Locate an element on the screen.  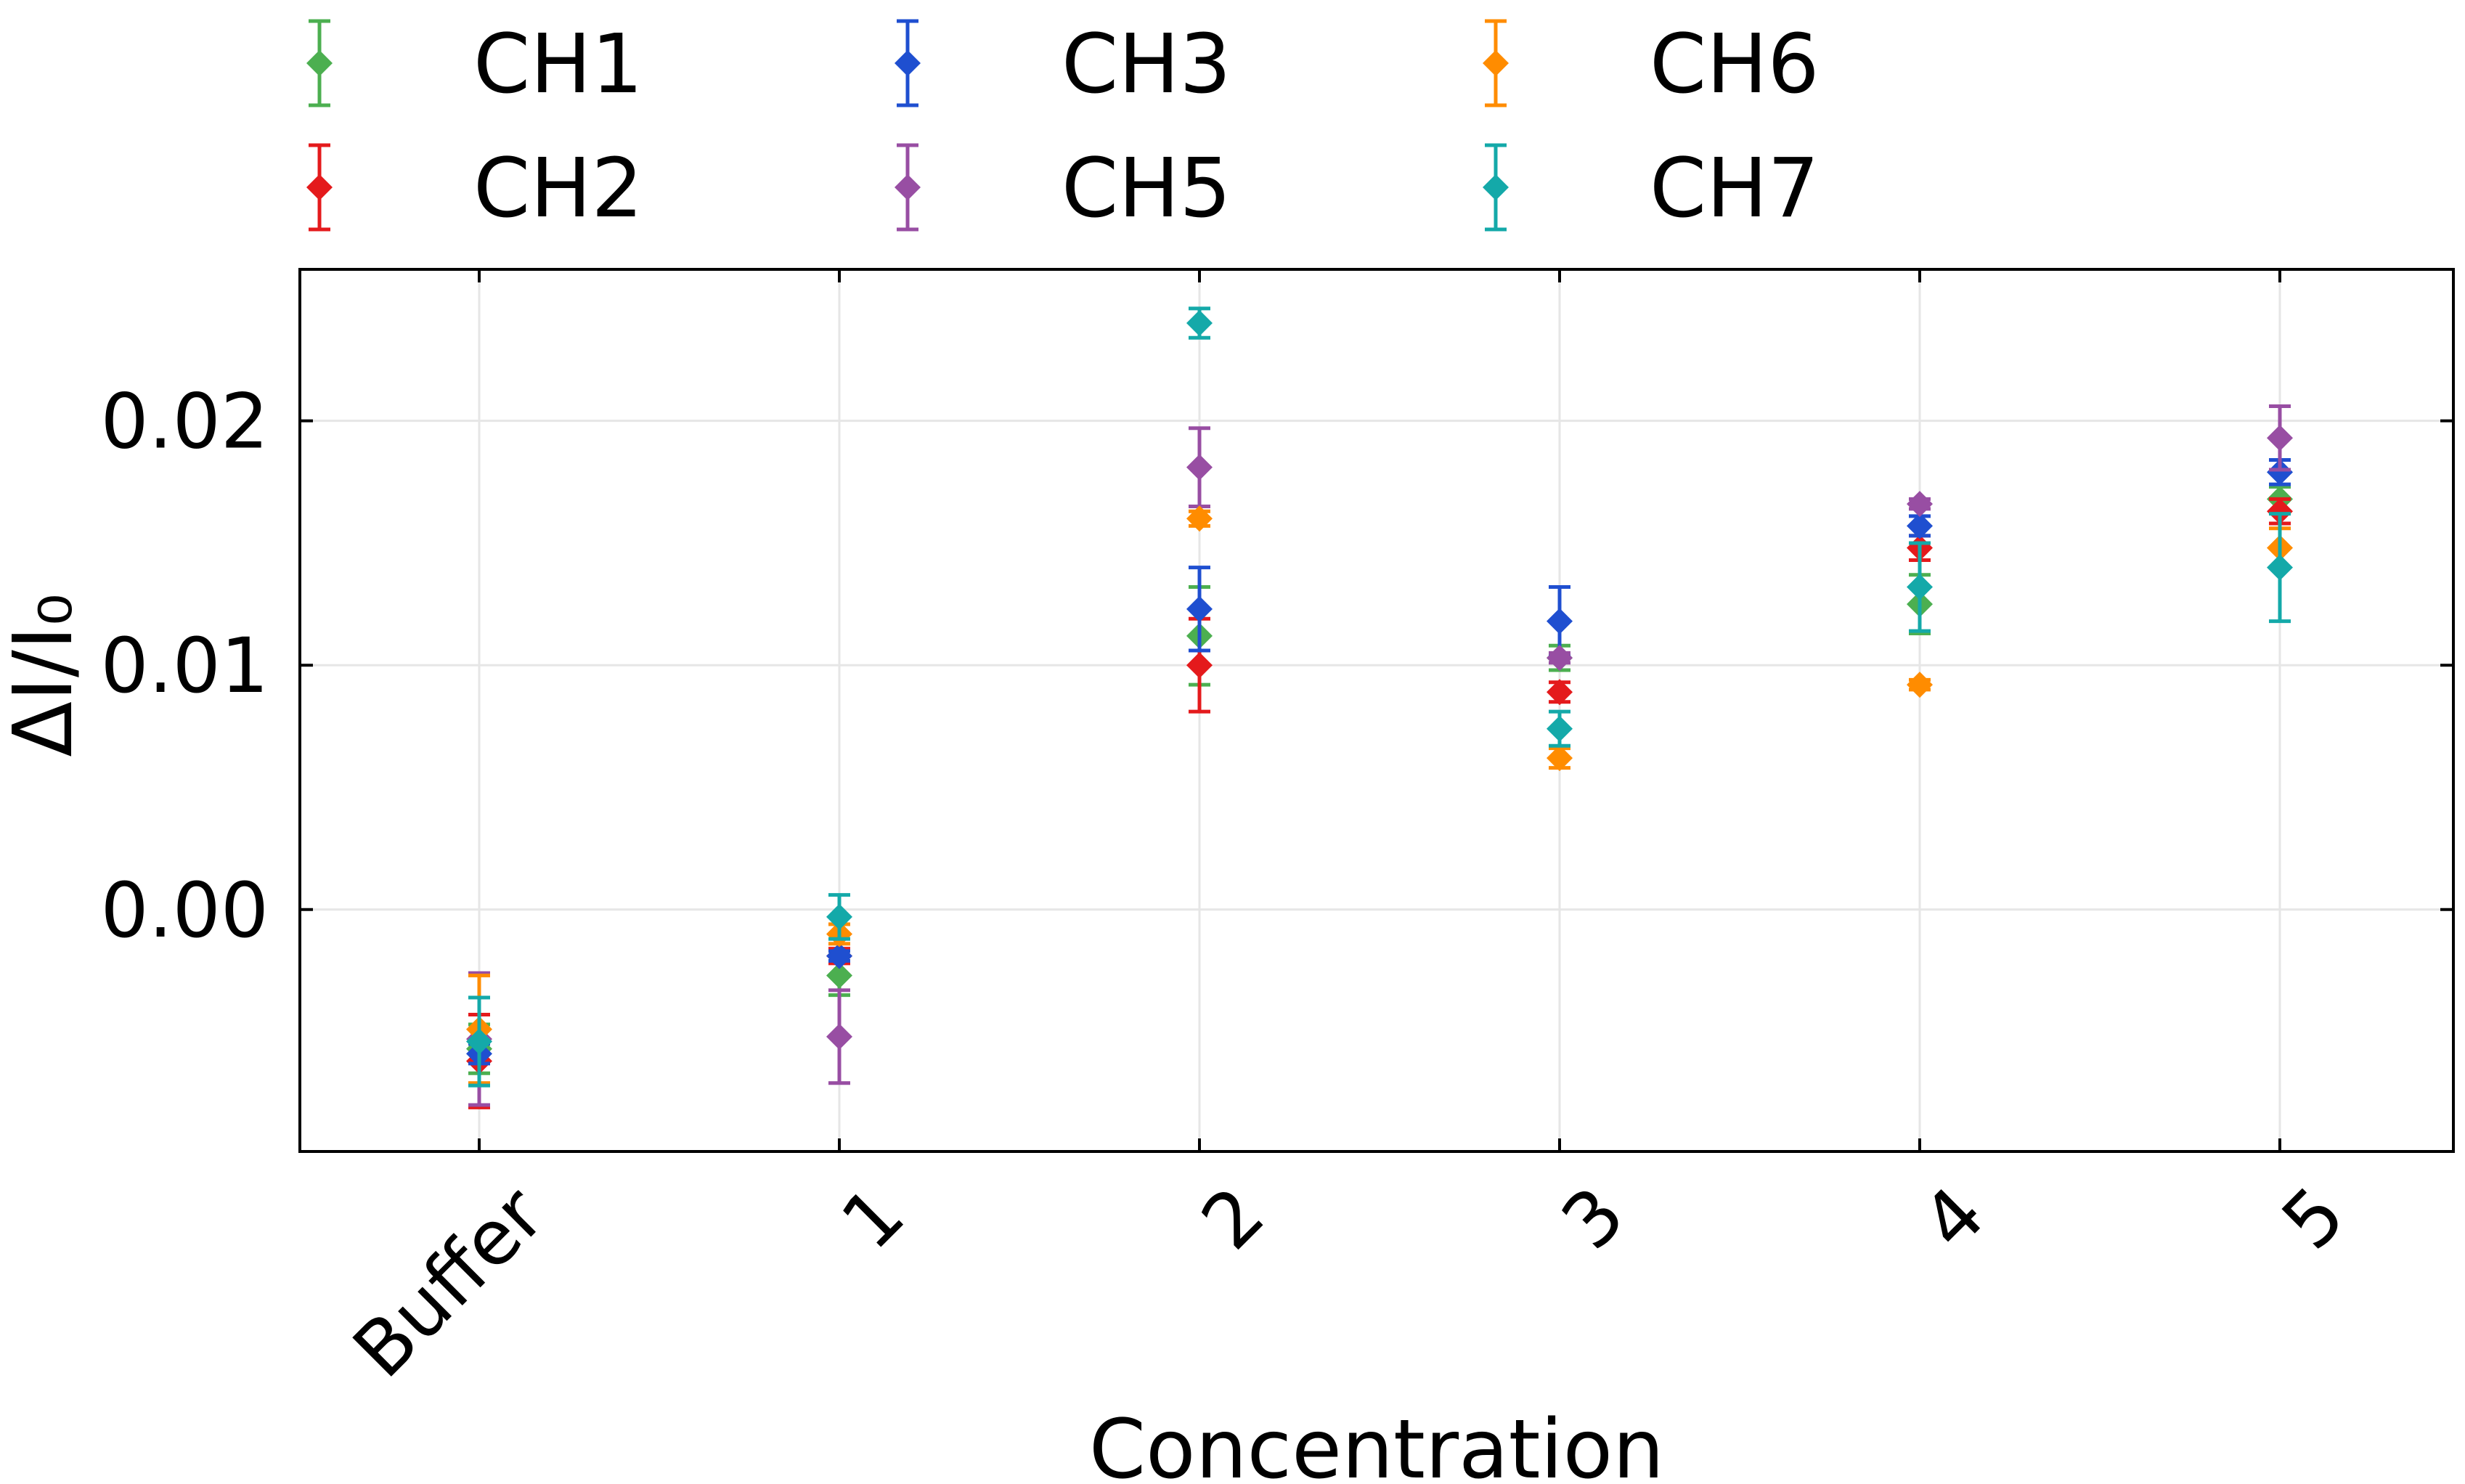
y-axis-title: ΔI/I₀ is located at coordinates (45, 675).